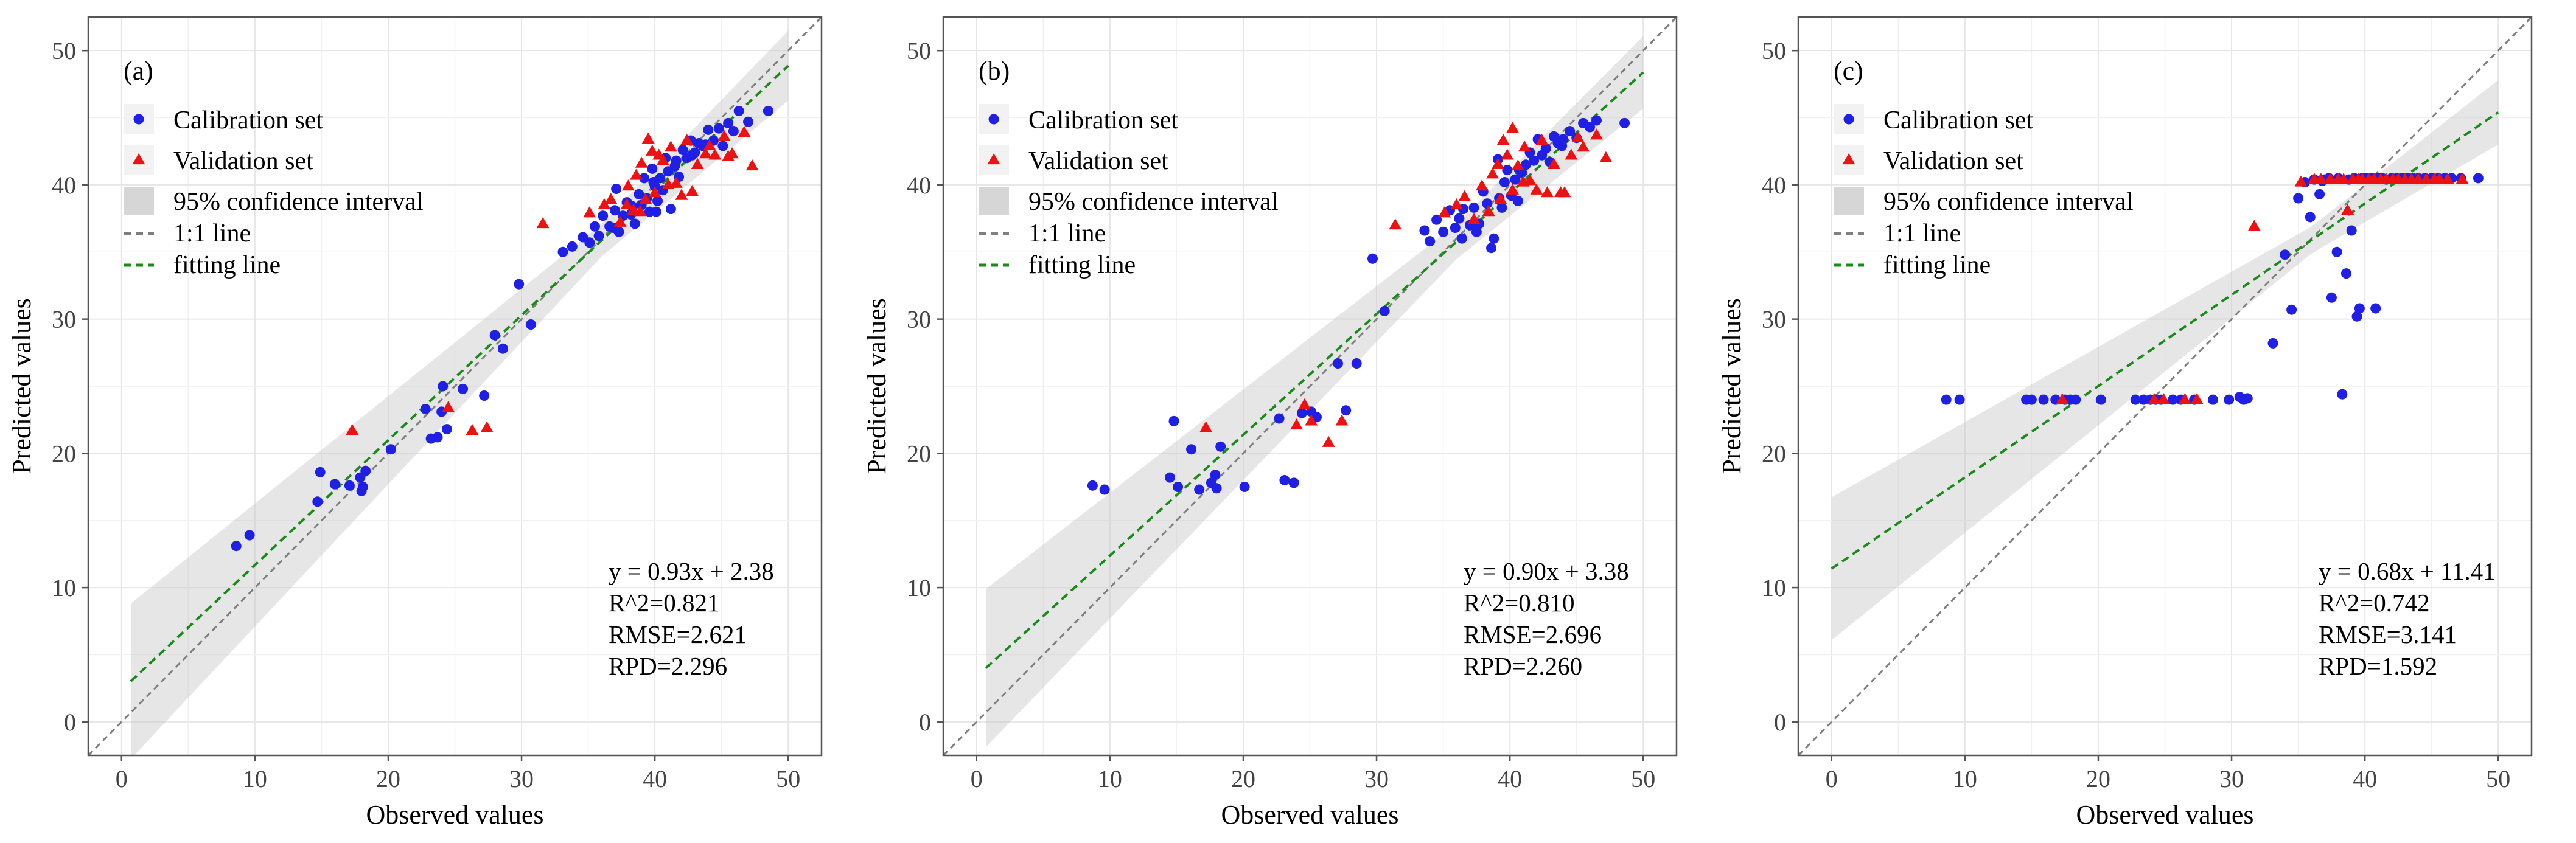 The width and height of the screenshot is (2576, 843). Describe the element at coordinates (919, 320) in the screenshot. I see `y-tick-label: 30` at that location.